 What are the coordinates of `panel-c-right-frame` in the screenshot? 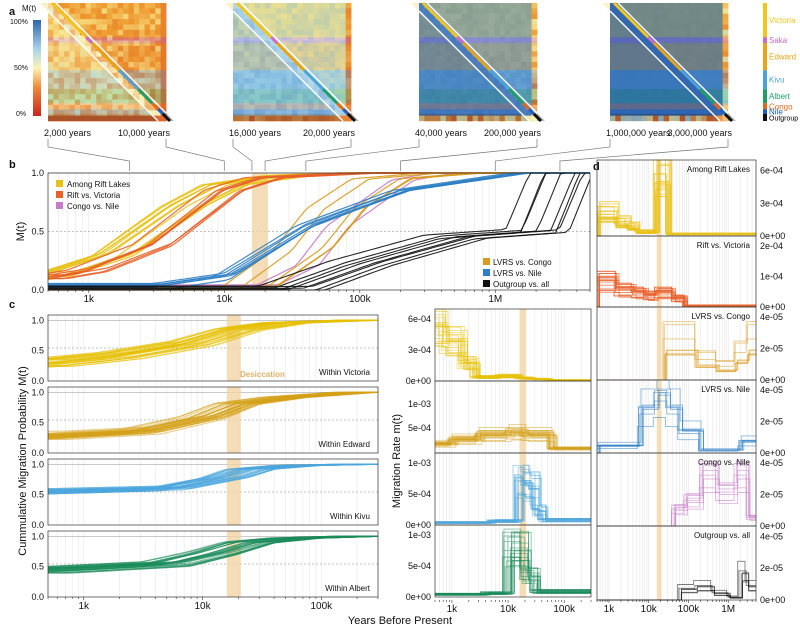 It's located at (513, 561).